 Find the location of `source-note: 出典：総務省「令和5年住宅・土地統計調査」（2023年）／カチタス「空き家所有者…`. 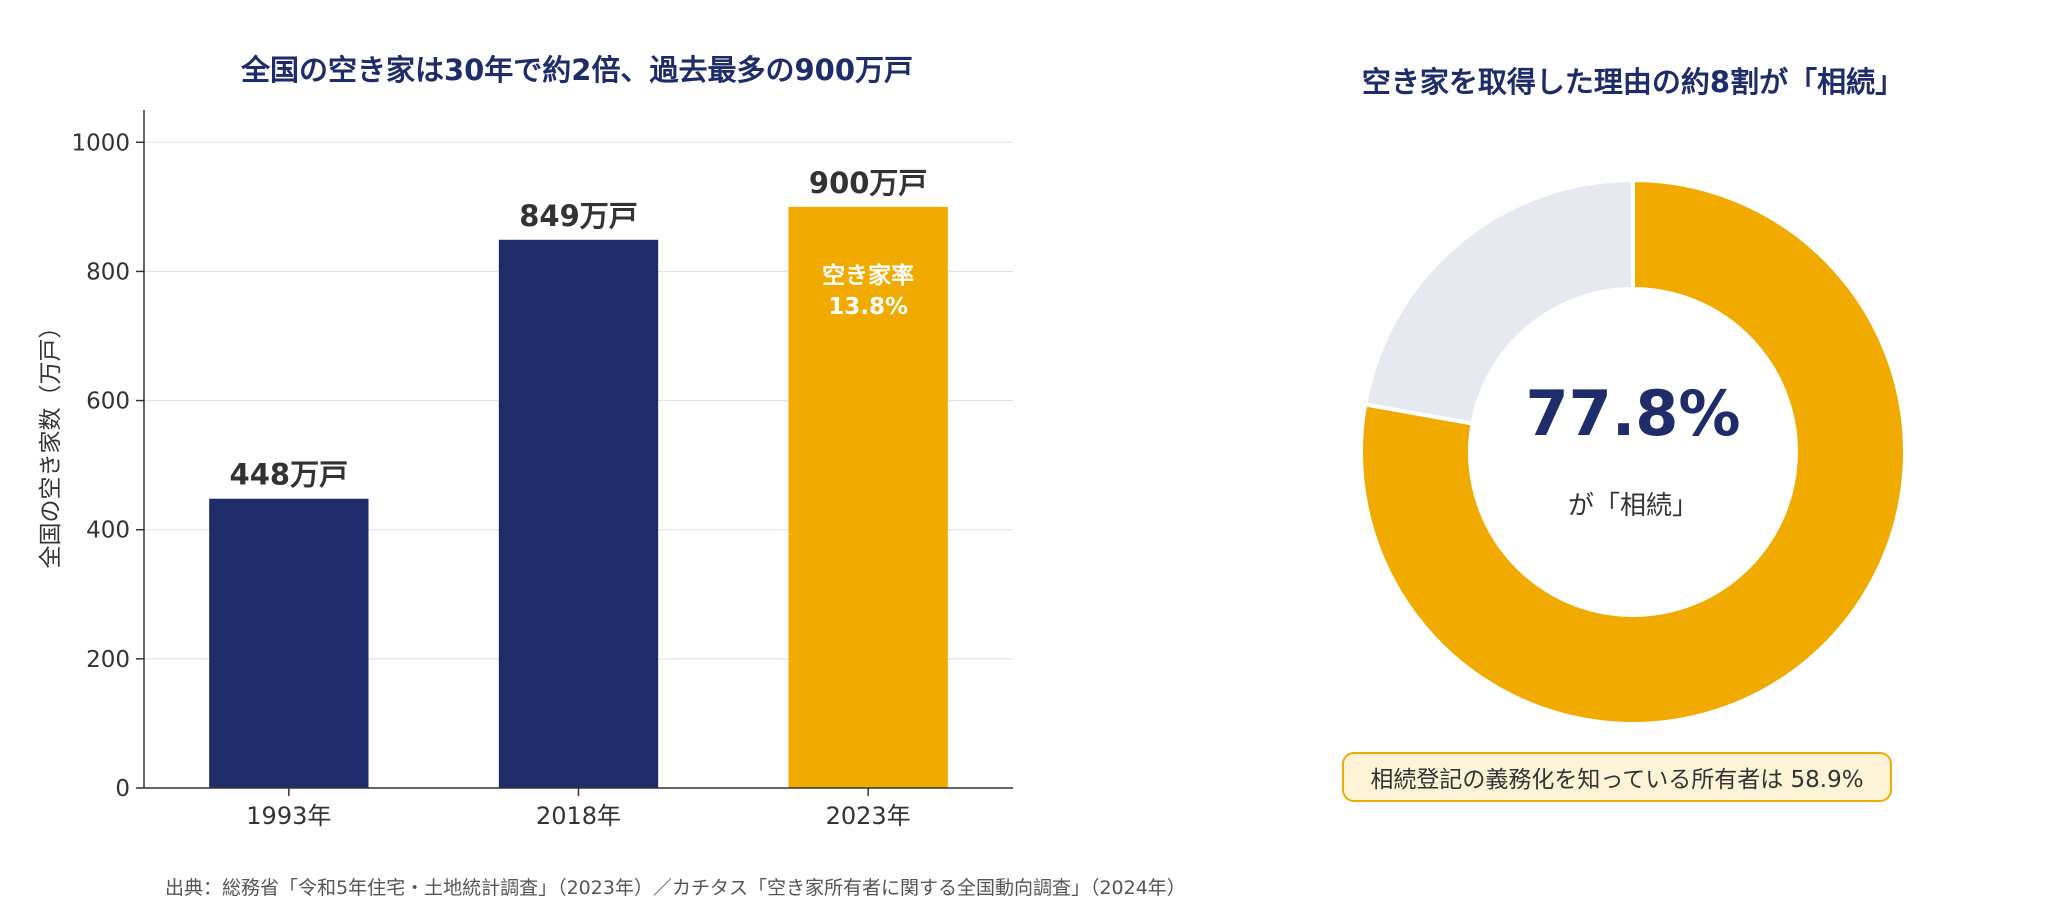

source-note: 出典：総務省「令和5年住宅・土地統計調査」（2023年）／カチタス「空き家所有者… is located at coordinates (675, 888).